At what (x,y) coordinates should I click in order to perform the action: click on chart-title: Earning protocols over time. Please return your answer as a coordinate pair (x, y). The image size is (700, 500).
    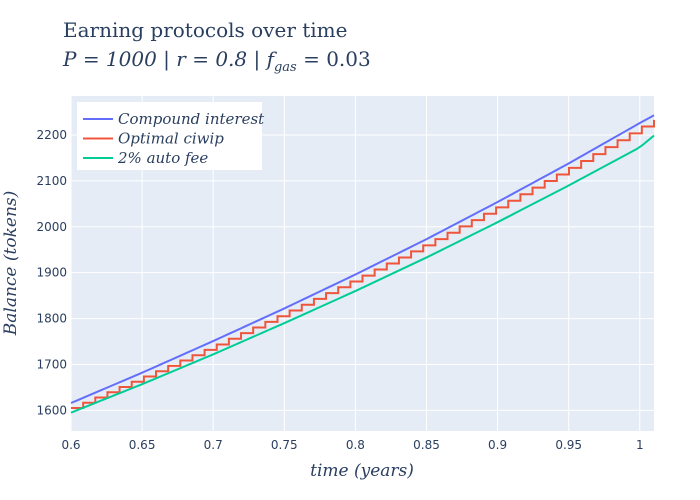
    Looking at the image, I should click on (205, 30).